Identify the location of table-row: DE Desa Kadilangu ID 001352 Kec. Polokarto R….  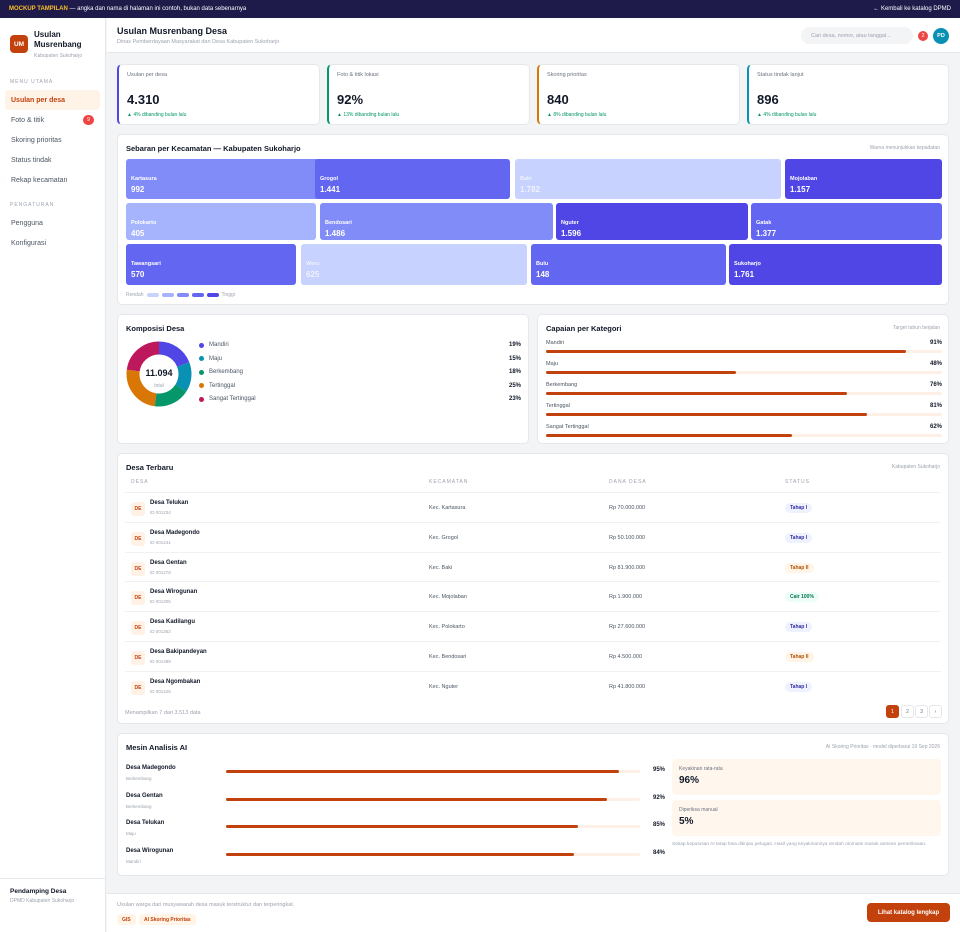
(533, 626).